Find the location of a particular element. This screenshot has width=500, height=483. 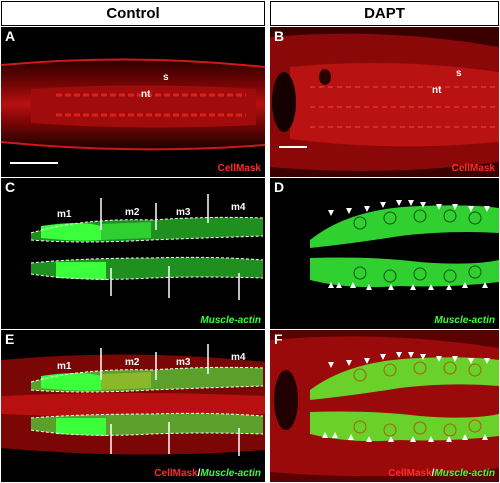

panel-f-image is located at coordinates (384, 406).